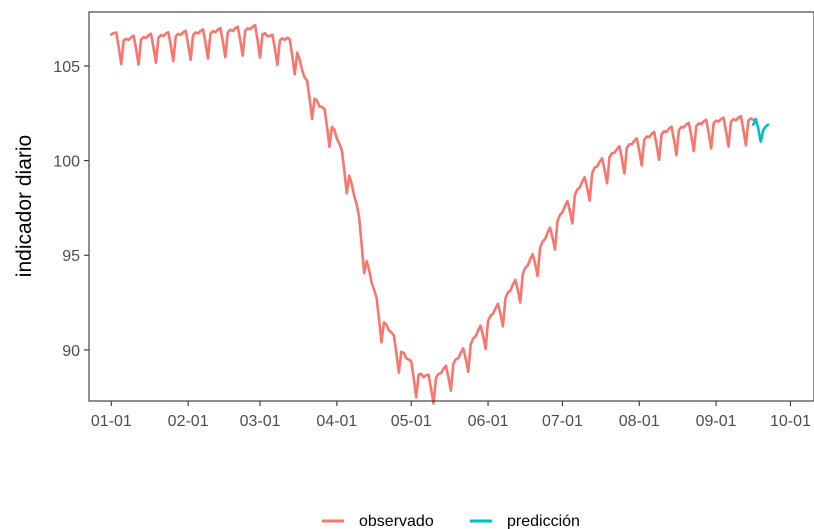 The image size is (814, 529). I want to click on x-tick-label: 08-01, so click(639, 421).